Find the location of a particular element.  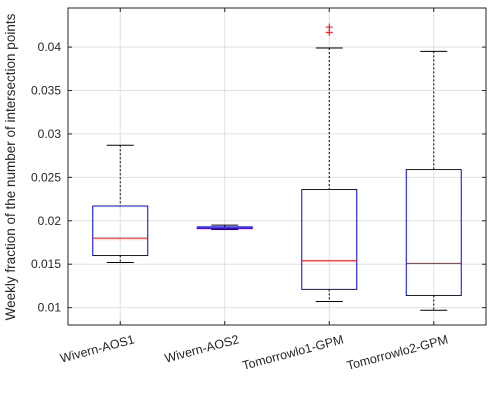

y-tick-label: 0.01 is located at coordinates (50, 308).